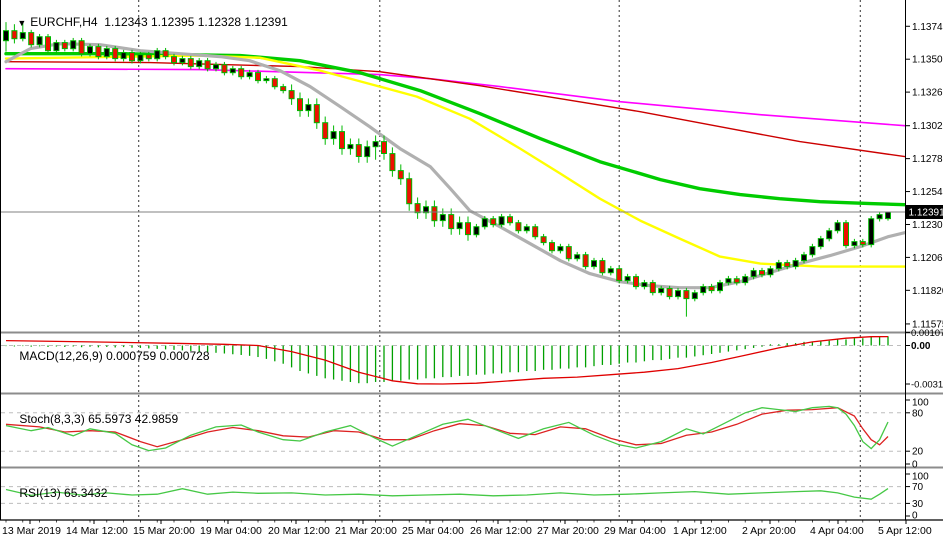 The height and width of the screenshot is (542, 943). What do you see at coordinates (921, 346) in the screenshot?
I see `macd-axis-label: 0.00` at bounding box center [921, 346].